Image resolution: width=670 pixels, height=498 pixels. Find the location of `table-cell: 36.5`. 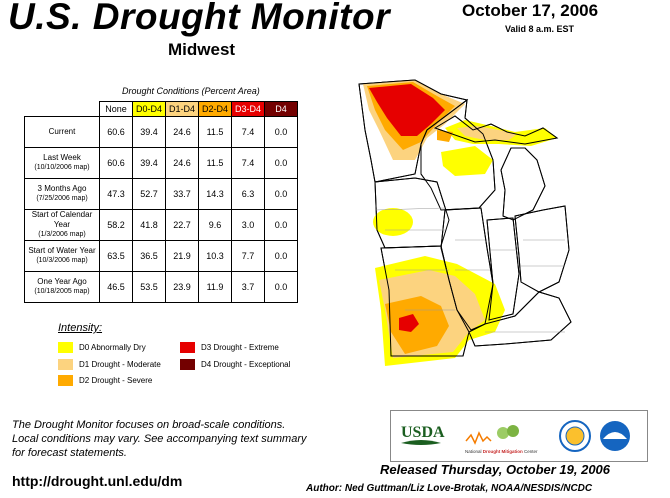

table-cell: 36.5 is located at coordinates (149, 256).